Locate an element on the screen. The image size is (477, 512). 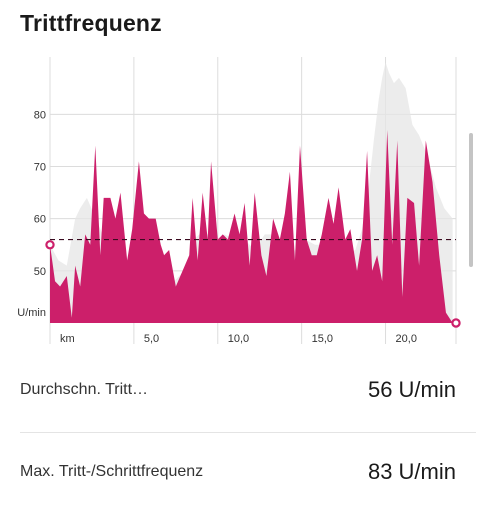
page-title: Trittfrequenz is located at coordinates (91, 23).